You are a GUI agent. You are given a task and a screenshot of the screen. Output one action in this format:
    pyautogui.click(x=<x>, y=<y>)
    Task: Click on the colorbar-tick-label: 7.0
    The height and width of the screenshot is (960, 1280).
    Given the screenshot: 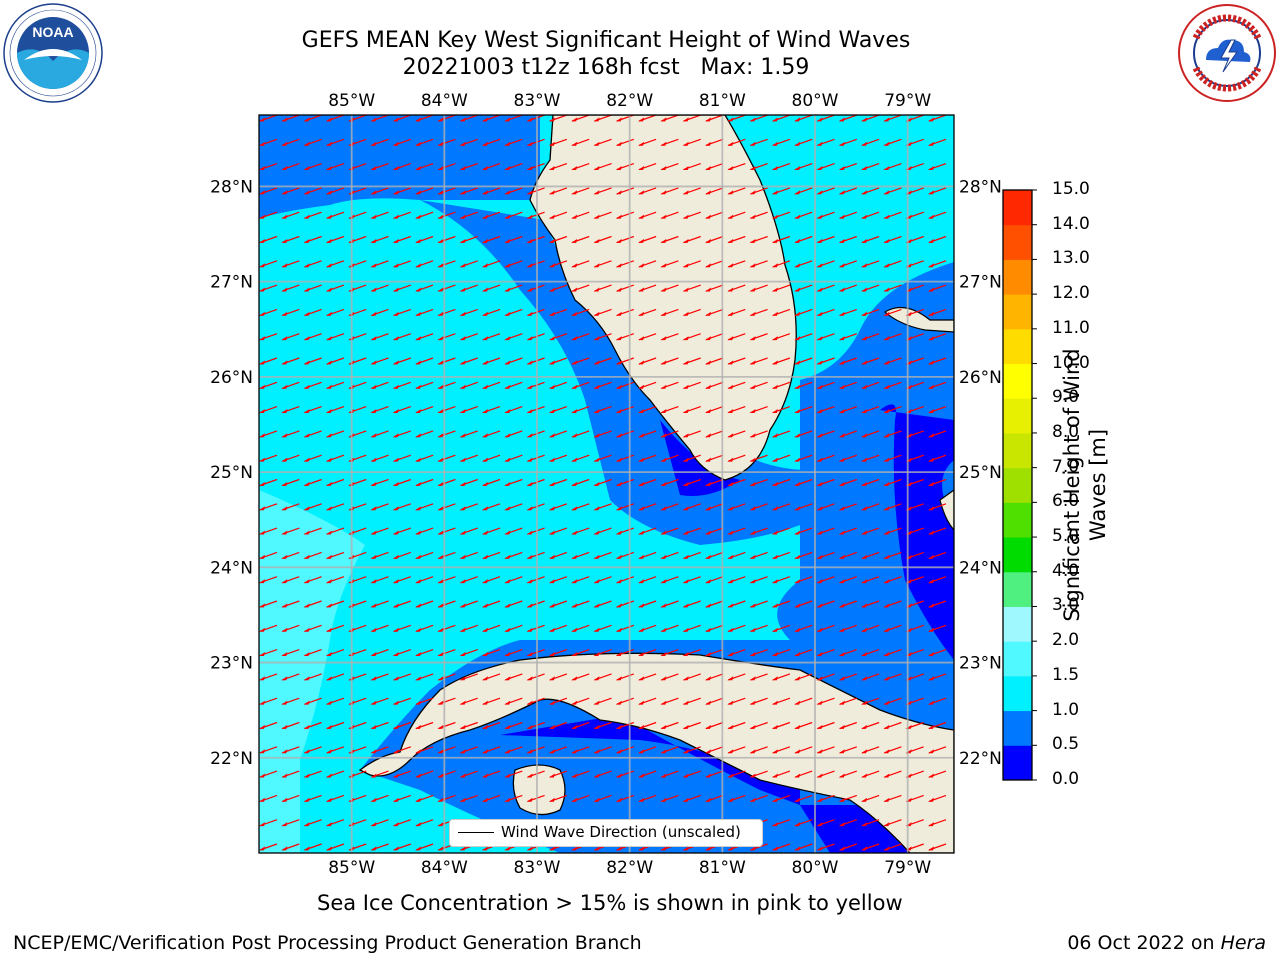 What is the action you would take?
    pyautogui.click(x=1066, y=466)
    